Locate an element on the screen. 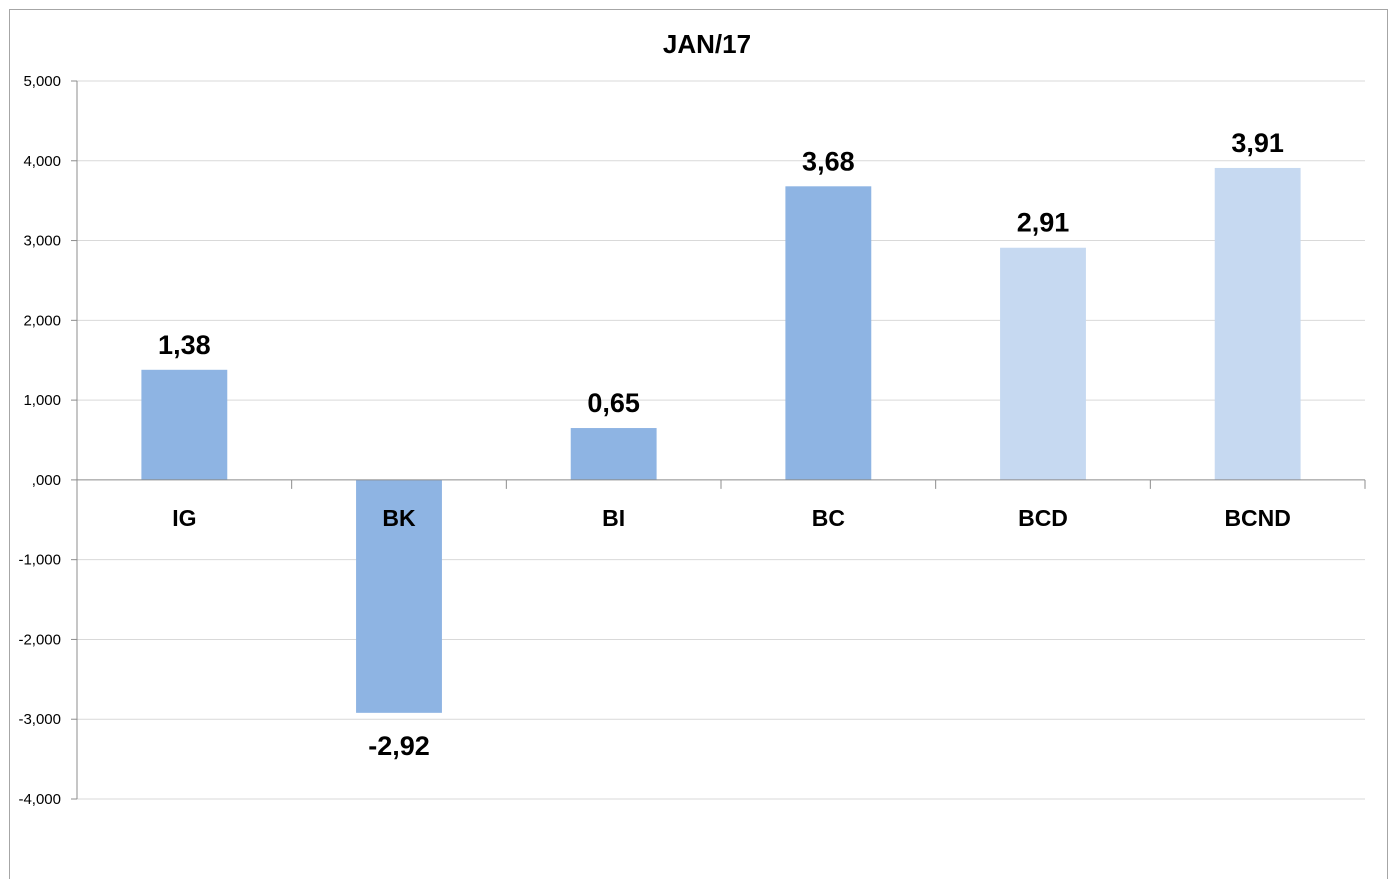 The image size is (1389, 879). bar-bcd is located at coordinates (1043, 363).